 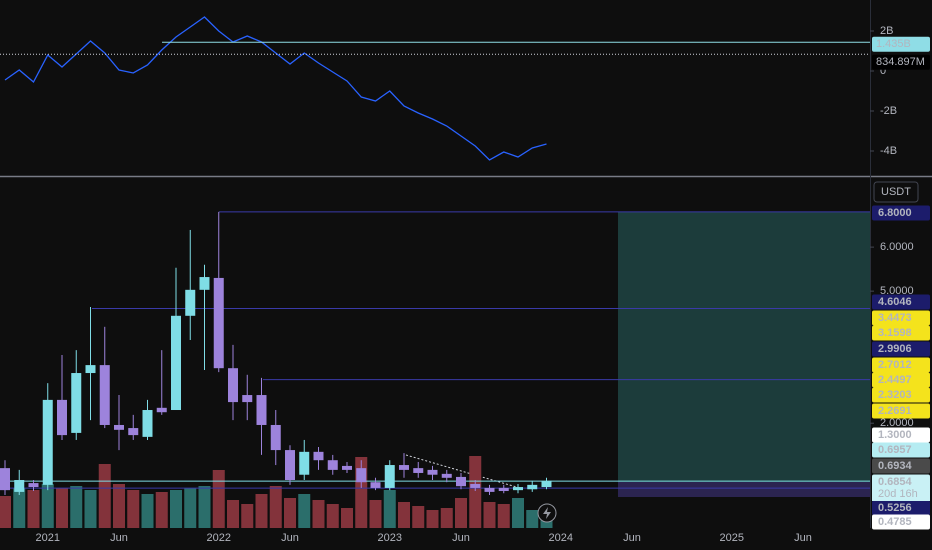 What do you see at coordinates (895, 522) in the screenshot?
I see `price-tag-label: 0.4785` at bounding box center [895, 522].